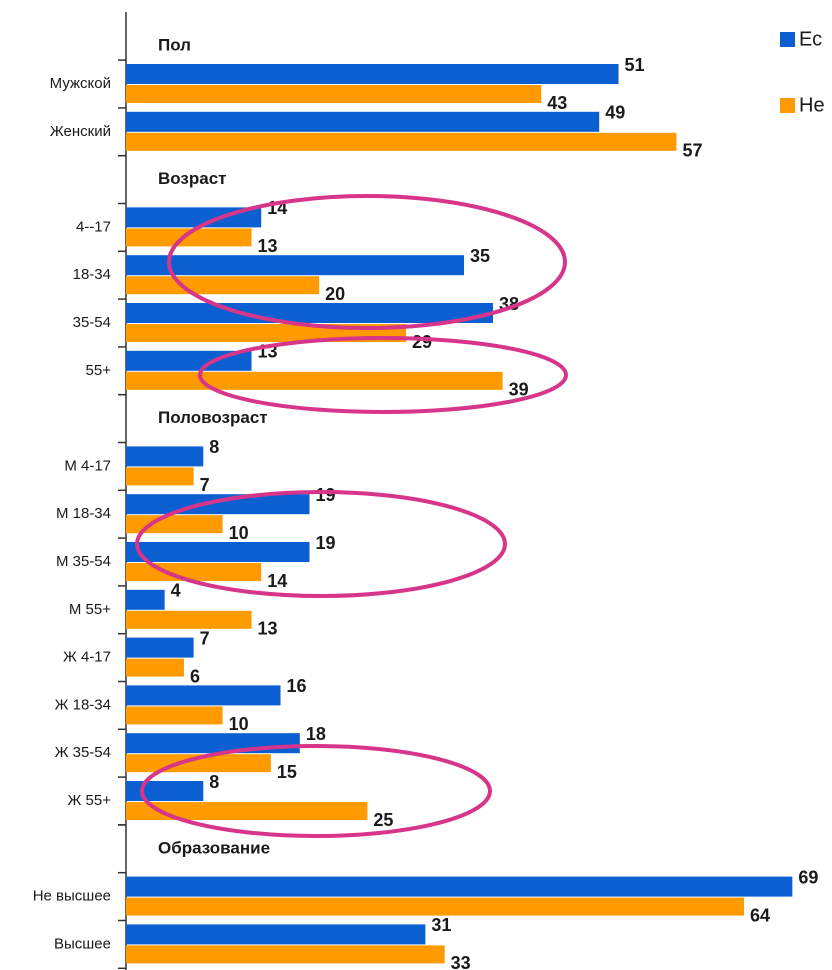 The image size is (832, 970). What do you see at coordinates (90, 800) in the screenshot?
I see `category-label: Ж 55+` at bounding box center [90, 800].